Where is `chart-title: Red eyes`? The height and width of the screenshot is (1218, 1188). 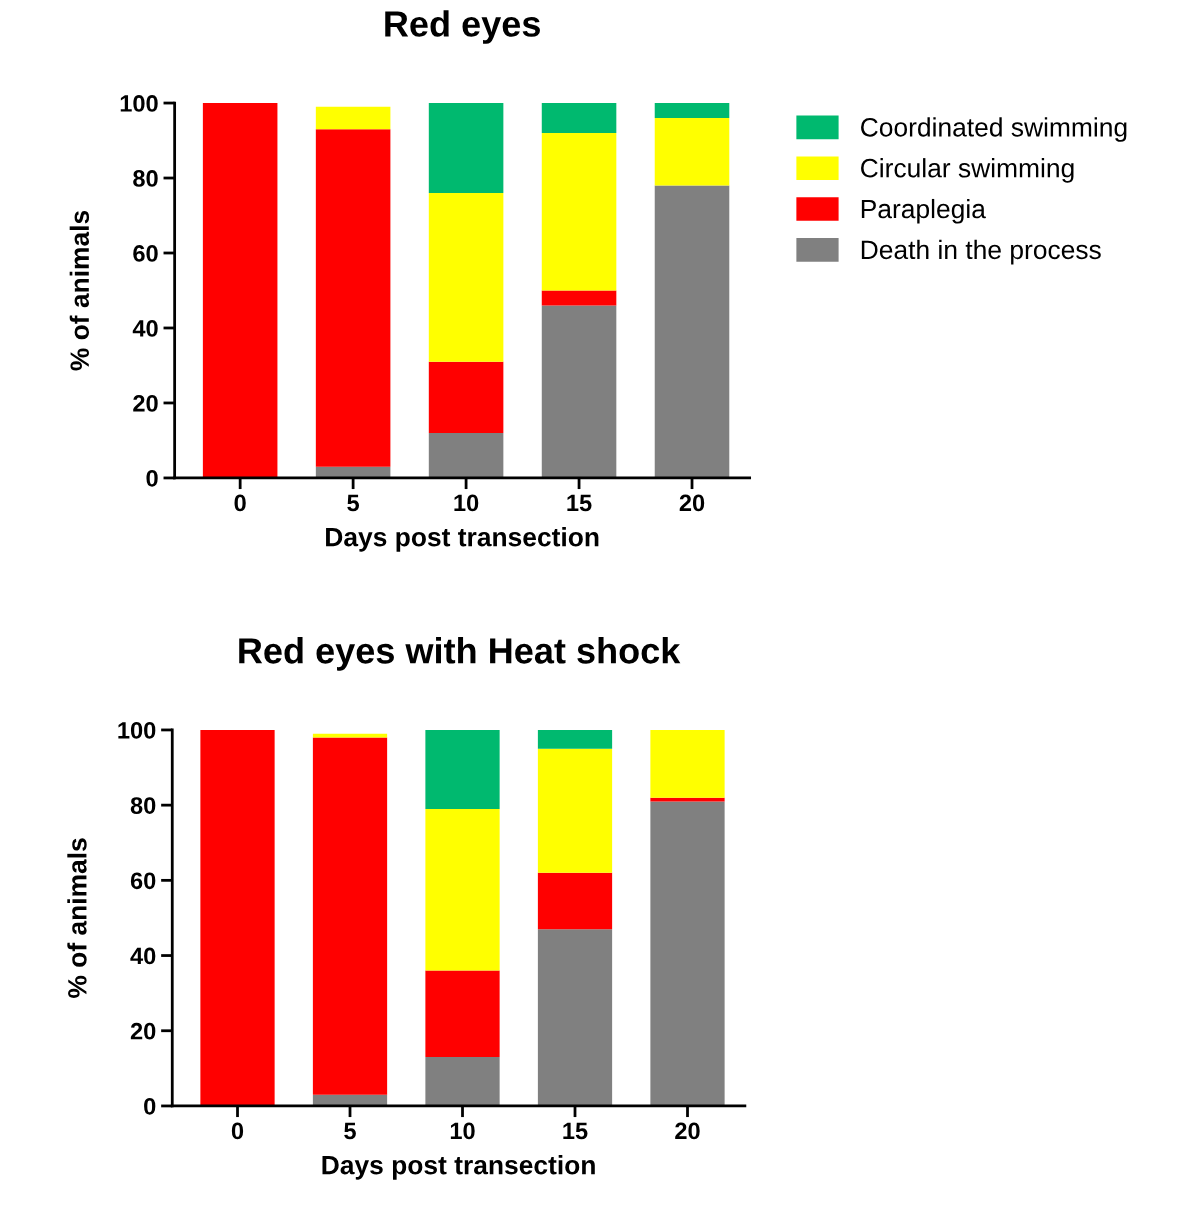 chart-title: Red eyes is located at coordinates (462, 27).